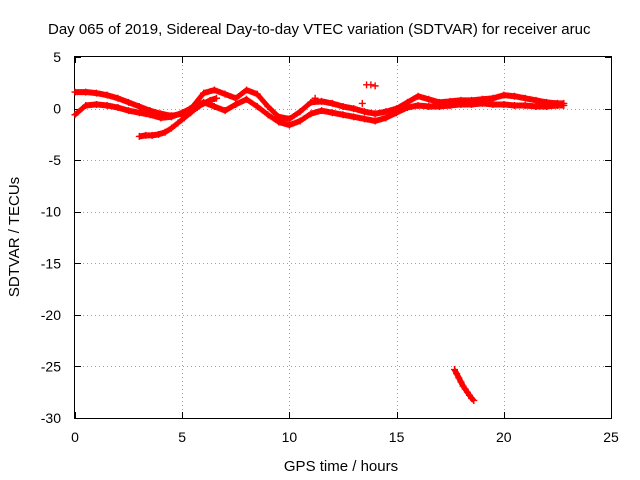 The image size is (640, 480). I want to click on y-tick-label: -25, so click(51, 366).